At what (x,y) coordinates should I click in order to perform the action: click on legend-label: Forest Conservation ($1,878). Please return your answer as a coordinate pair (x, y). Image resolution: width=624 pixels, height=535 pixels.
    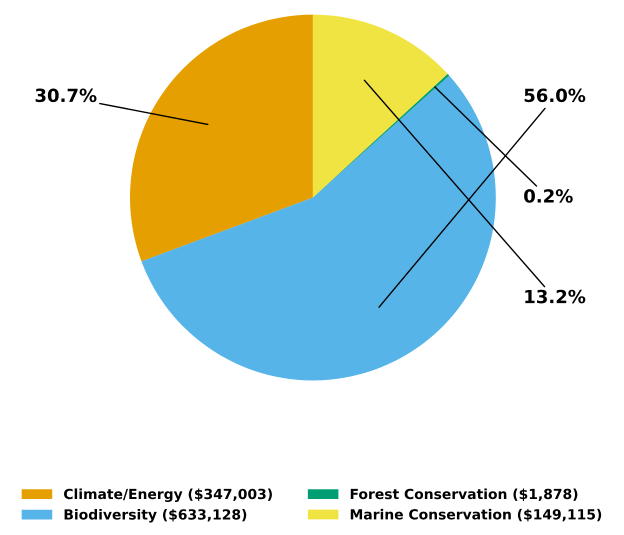
    Looking at the image, I should click on (464, 495).